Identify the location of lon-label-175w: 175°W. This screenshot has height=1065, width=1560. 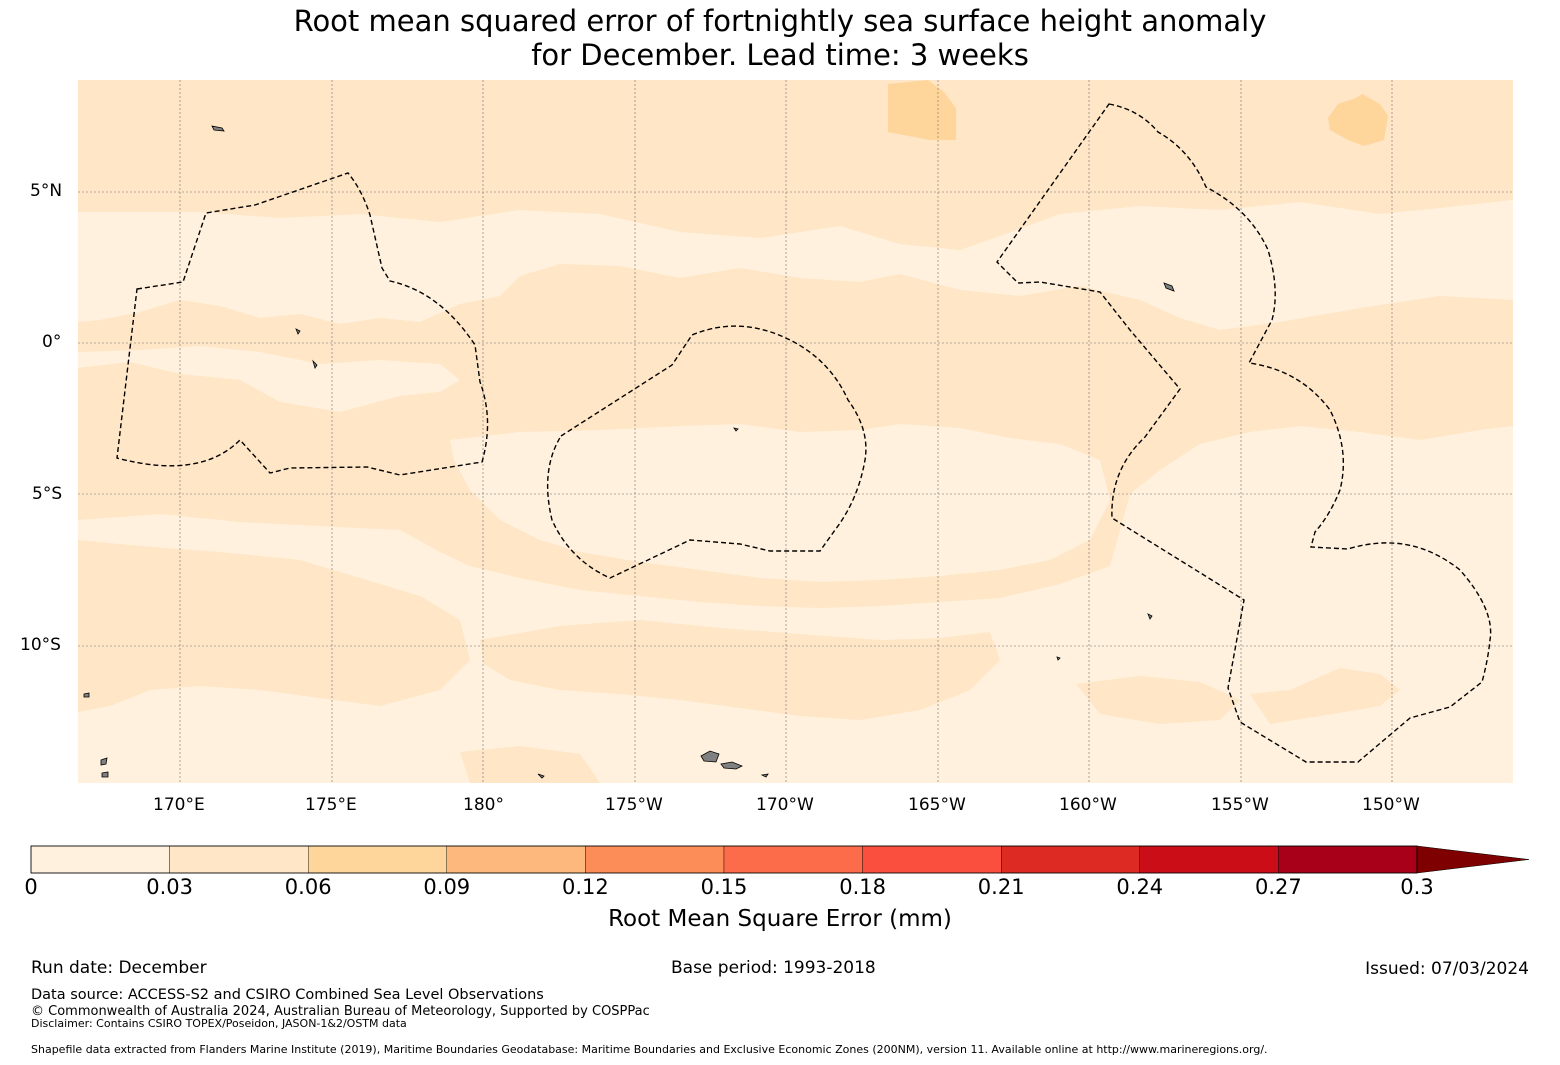
(634, 805).